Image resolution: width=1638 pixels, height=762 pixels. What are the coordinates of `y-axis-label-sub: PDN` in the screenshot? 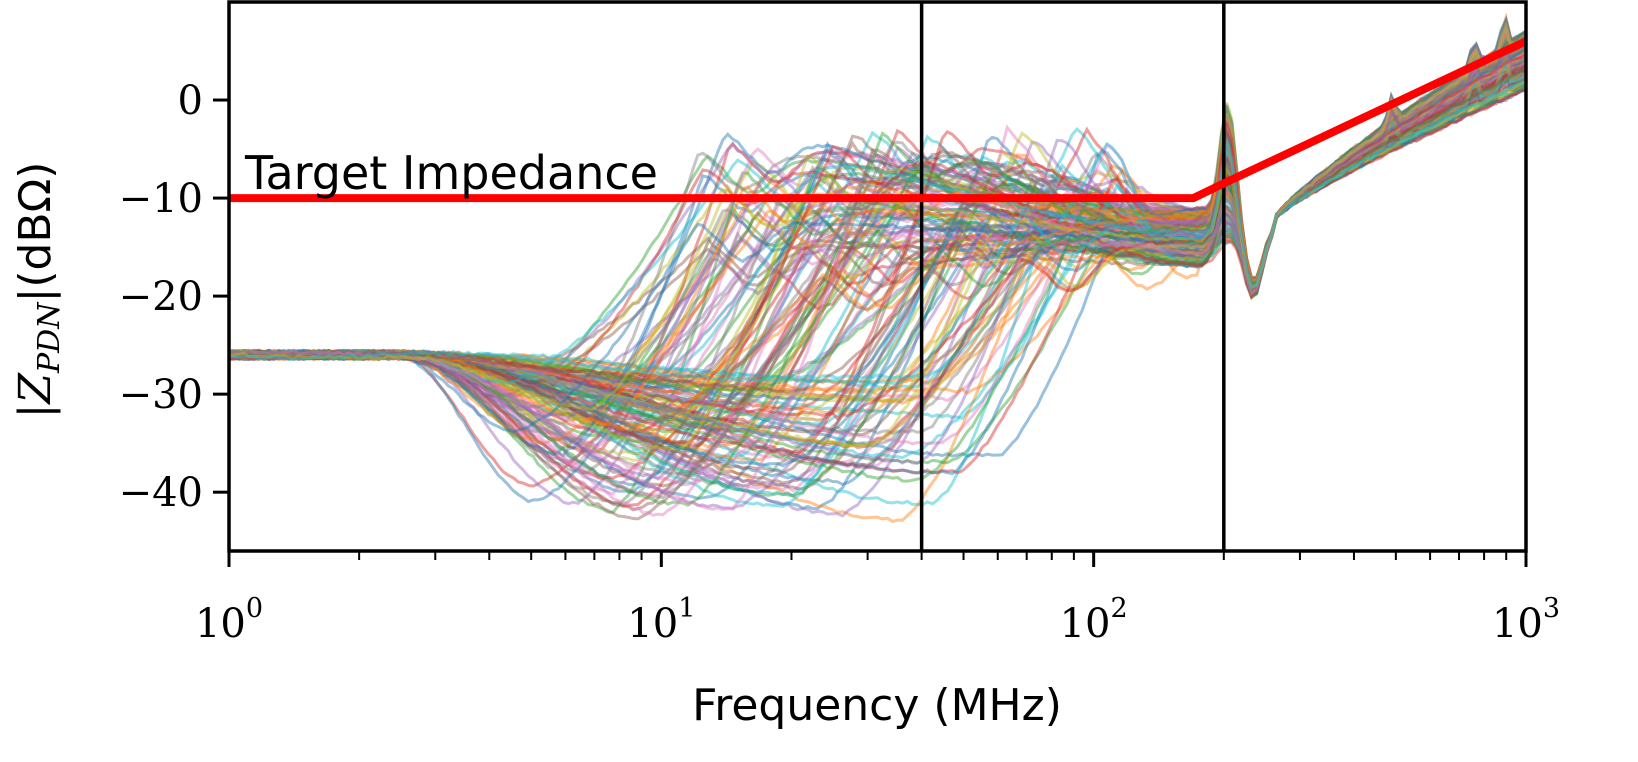 It's located at (49, 337).